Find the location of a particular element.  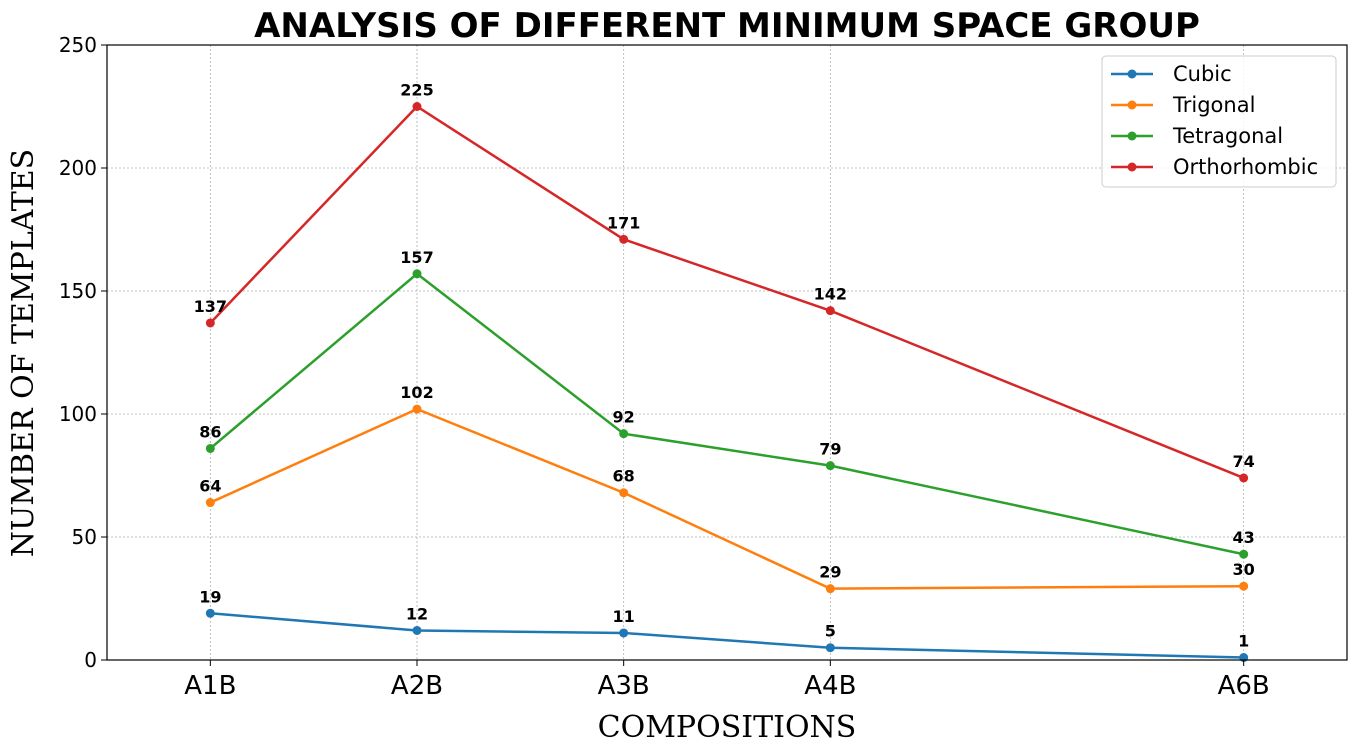

series-line-cubic is located at coordinates (727, 635).